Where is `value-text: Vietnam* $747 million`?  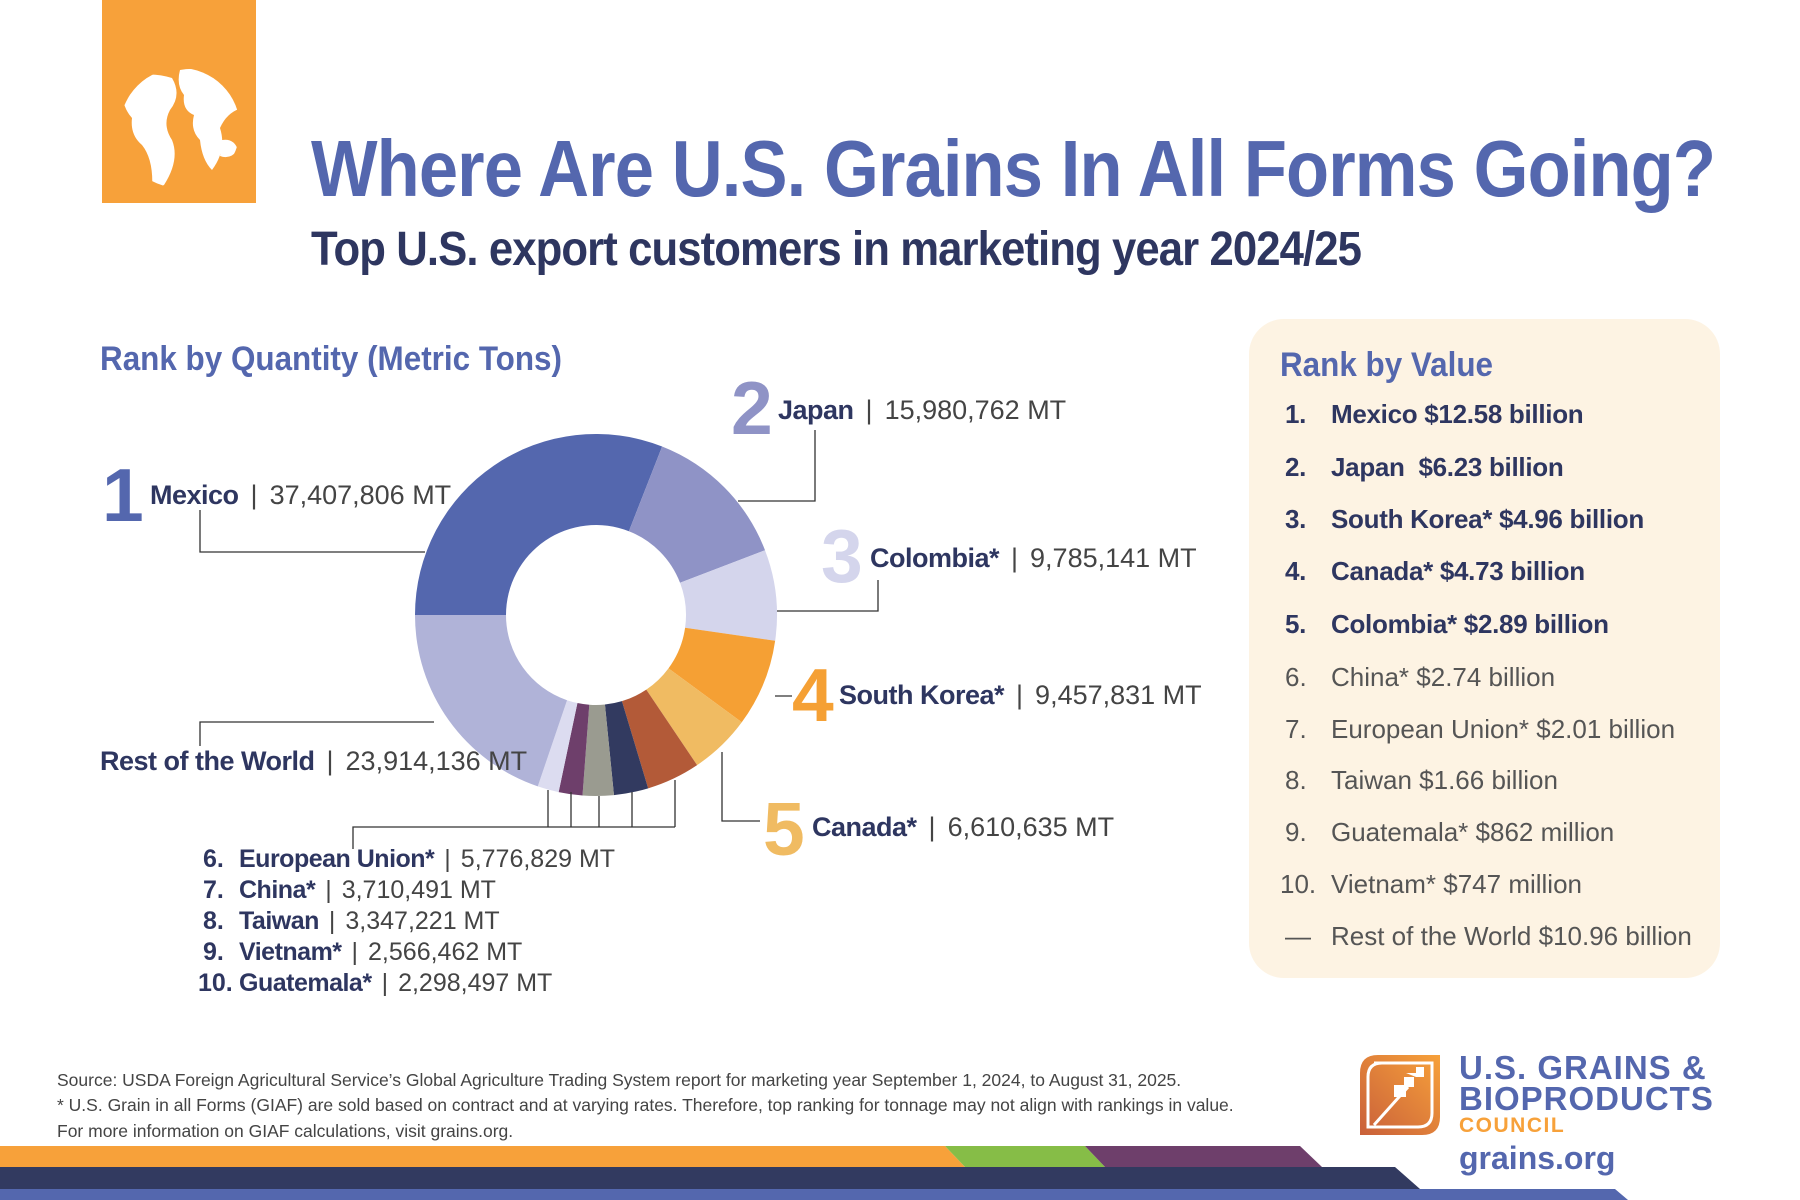 value-text: Vietnam* $747 million is located at coordinates (1456, 884).